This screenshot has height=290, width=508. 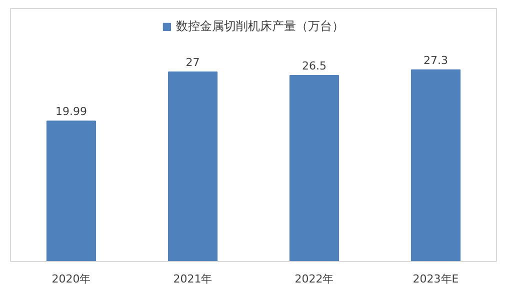 I want to click on x-tick-label: 2023年E, so click(x=435, y=279).